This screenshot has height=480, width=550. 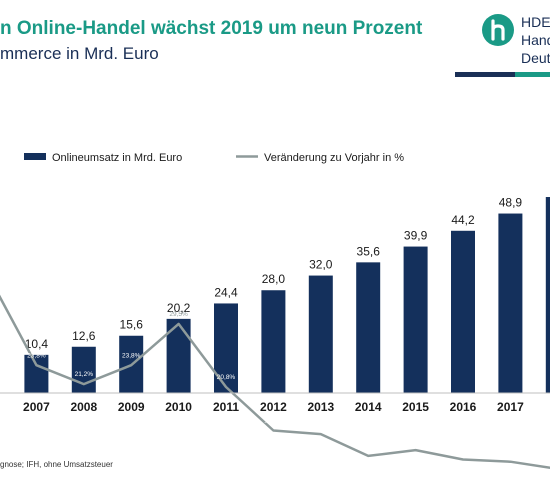 I want to click on bar-2017, so click(x=510, y=303).